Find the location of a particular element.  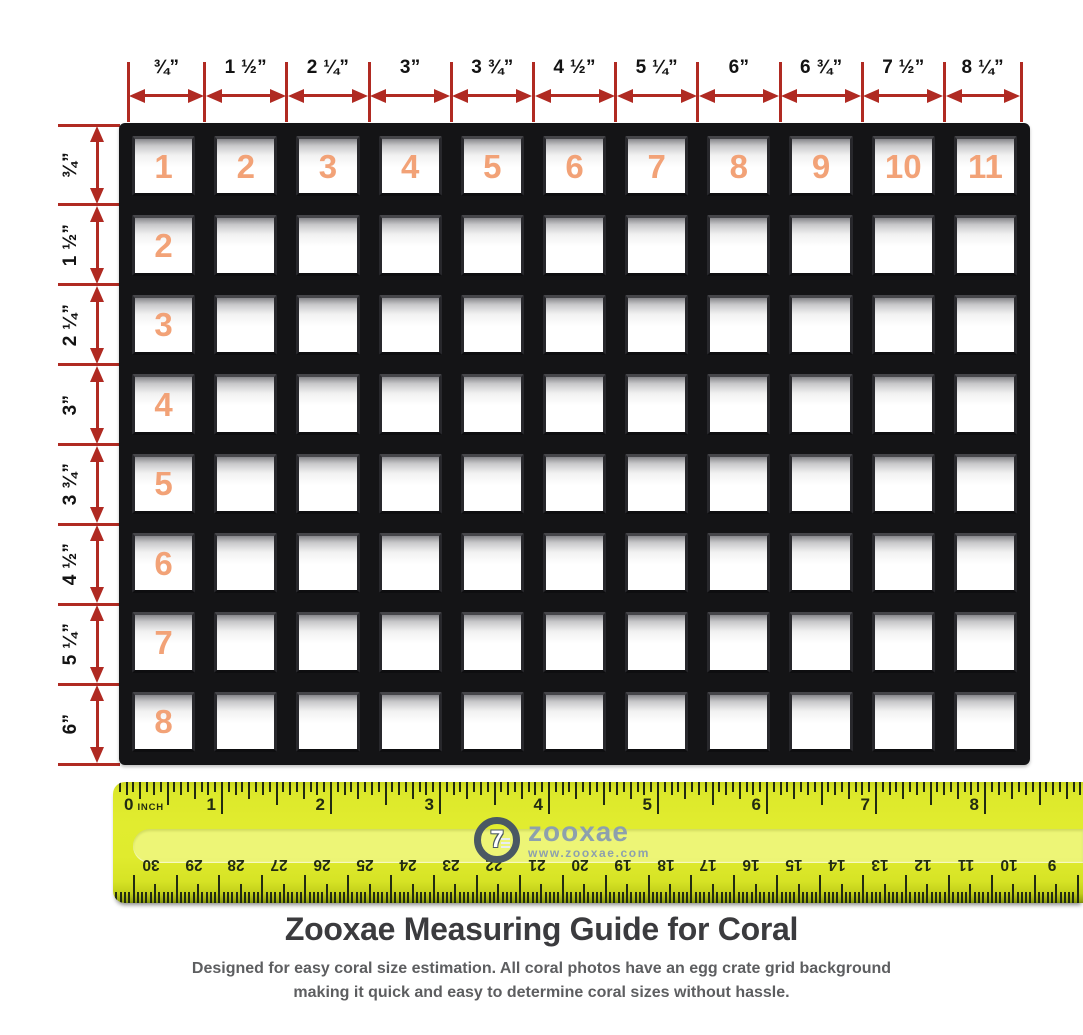

ruler-cm-number: 9 is located at coordinates (1052, 864).